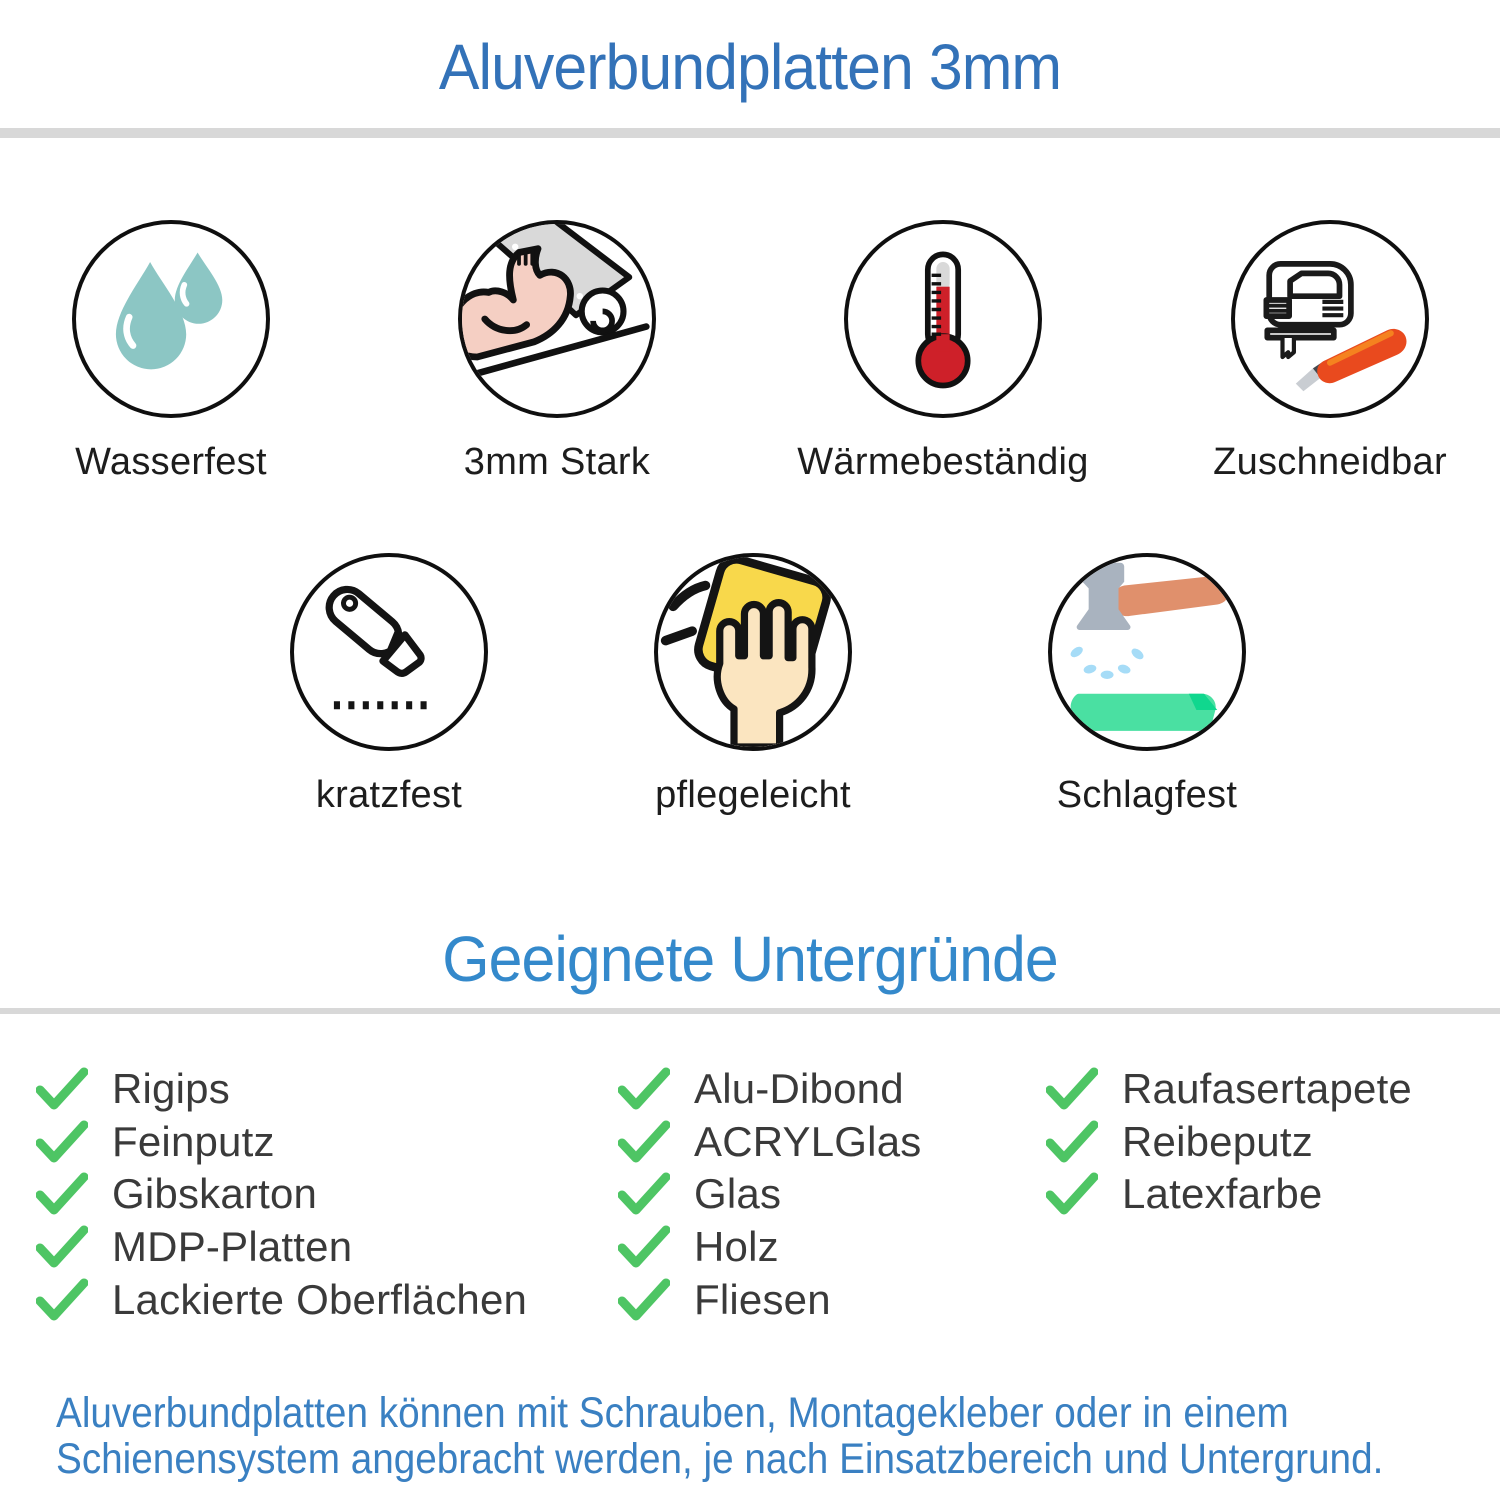  I want to click on feature-label: pflegeleicht, so click(753, 795).